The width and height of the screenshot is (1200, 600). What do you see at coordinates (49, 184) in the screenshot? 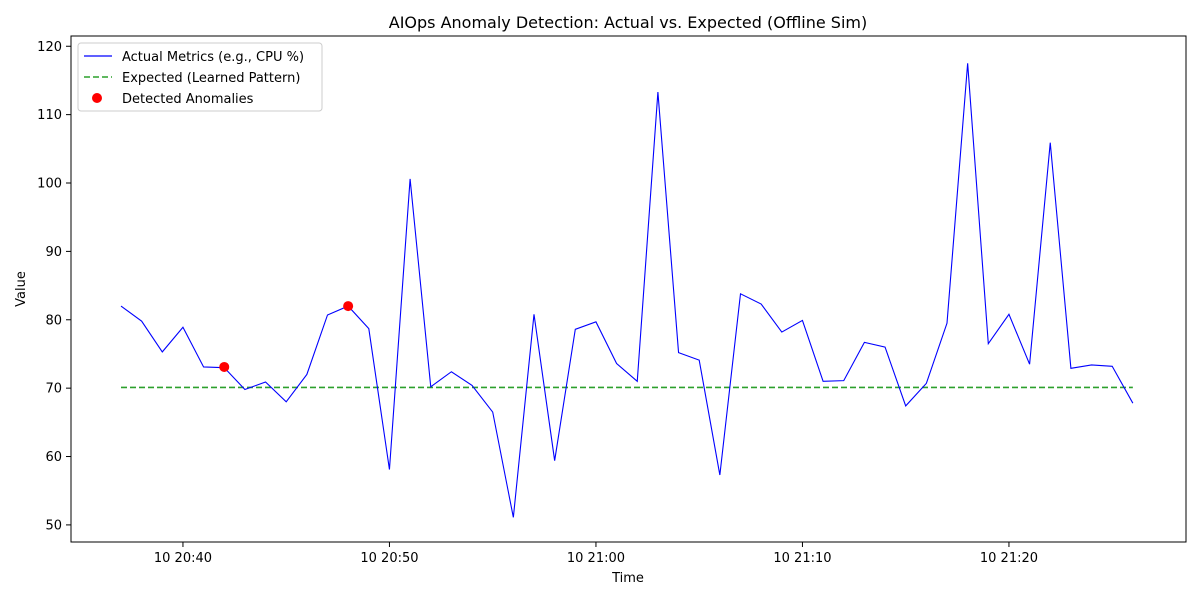
I see `y-tick-label: 100` at bounding box center [49, 184].